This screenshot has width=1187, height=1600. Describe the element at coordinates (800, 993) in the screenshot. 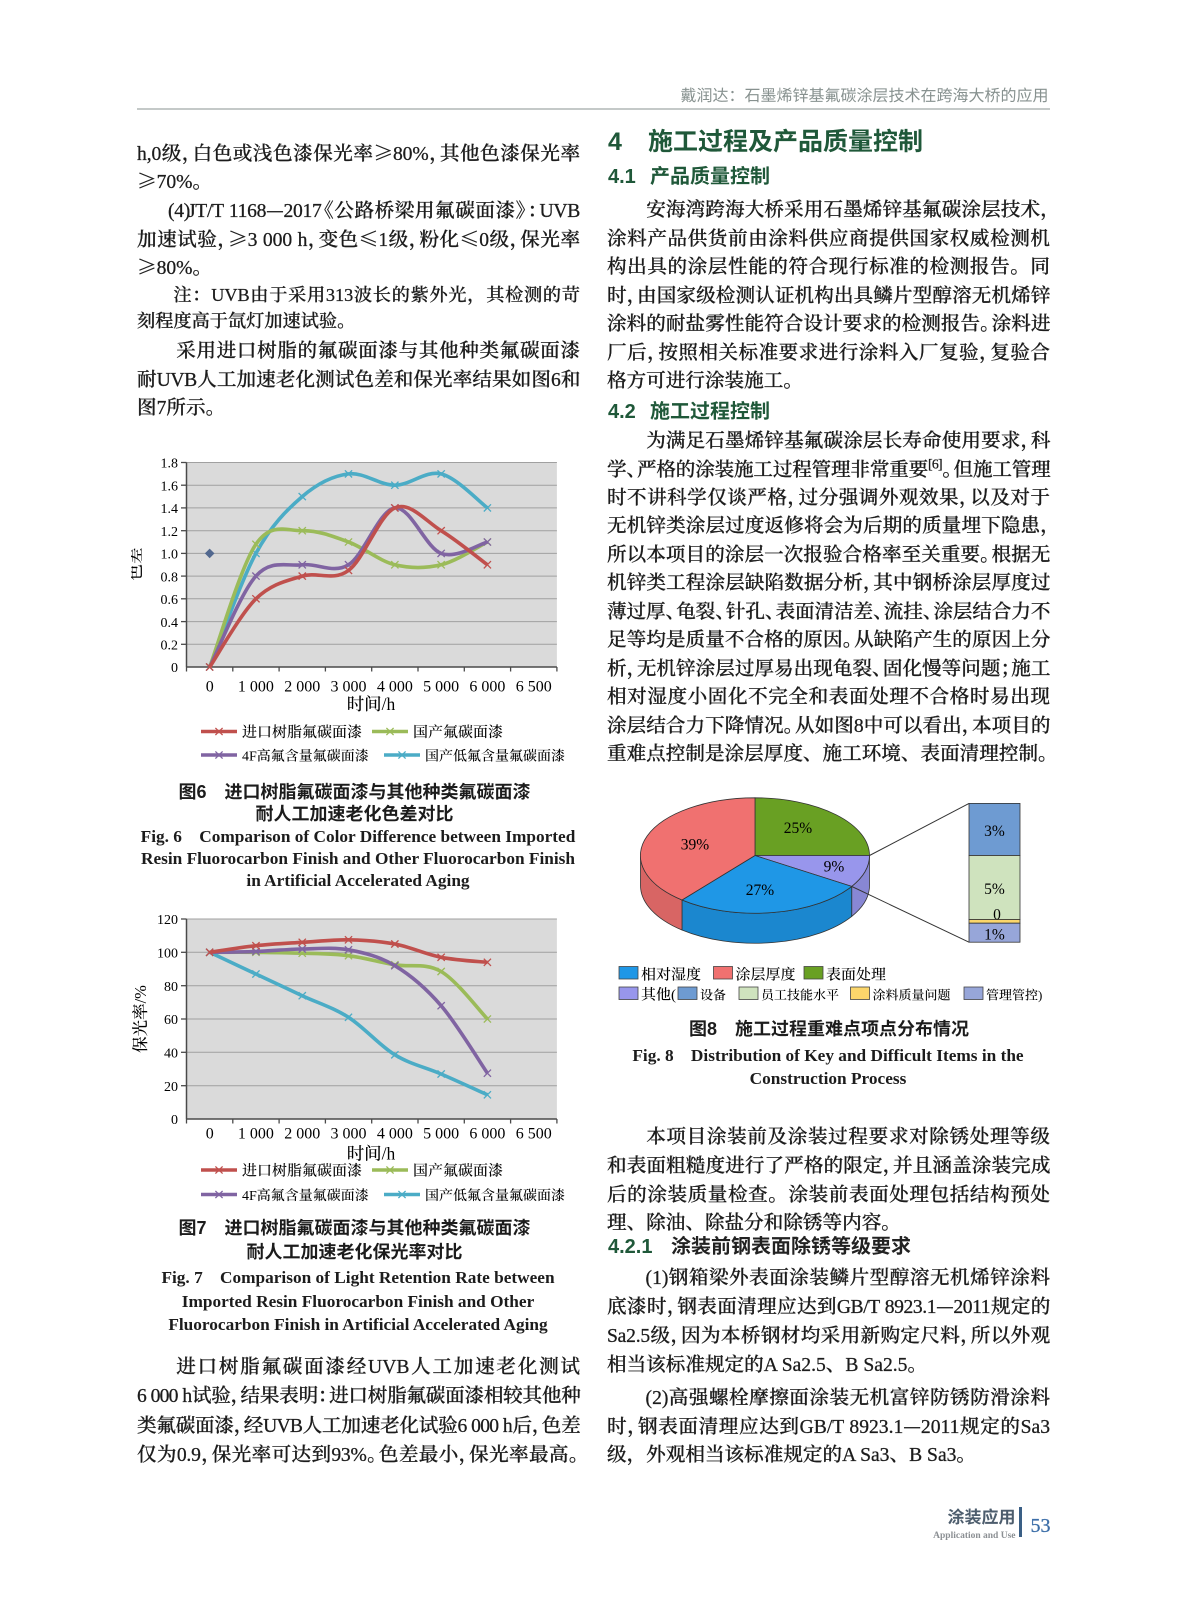

I see `svg-text: 员工技能水平` at that location.